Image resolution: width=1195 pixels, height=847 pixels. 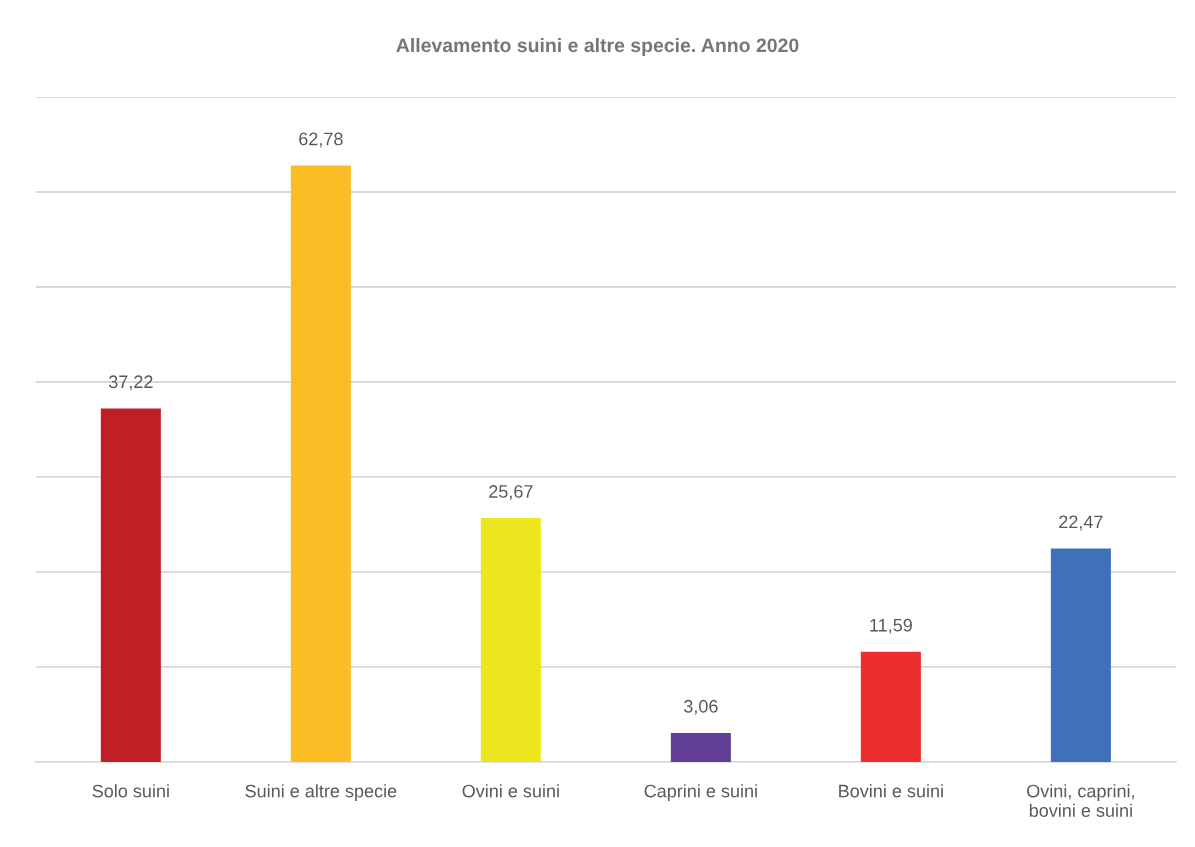 What do you see at coordinates (700, 793) in the screenshot?
I see `x-tick-label: Caprini e suini` at bounding box center [700, 793].